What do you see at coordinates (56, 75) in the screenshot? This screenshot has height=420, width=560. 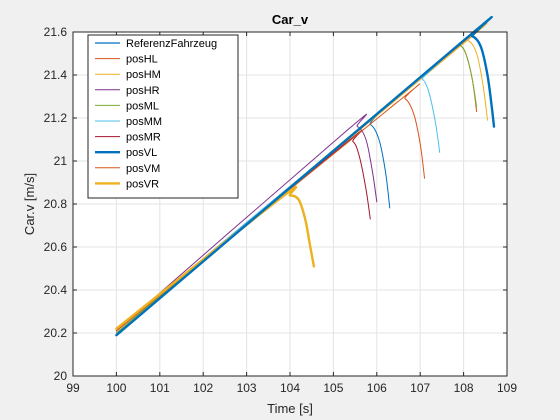 I see `y-tick-label: 21.4` at bounding box center [56, 75].